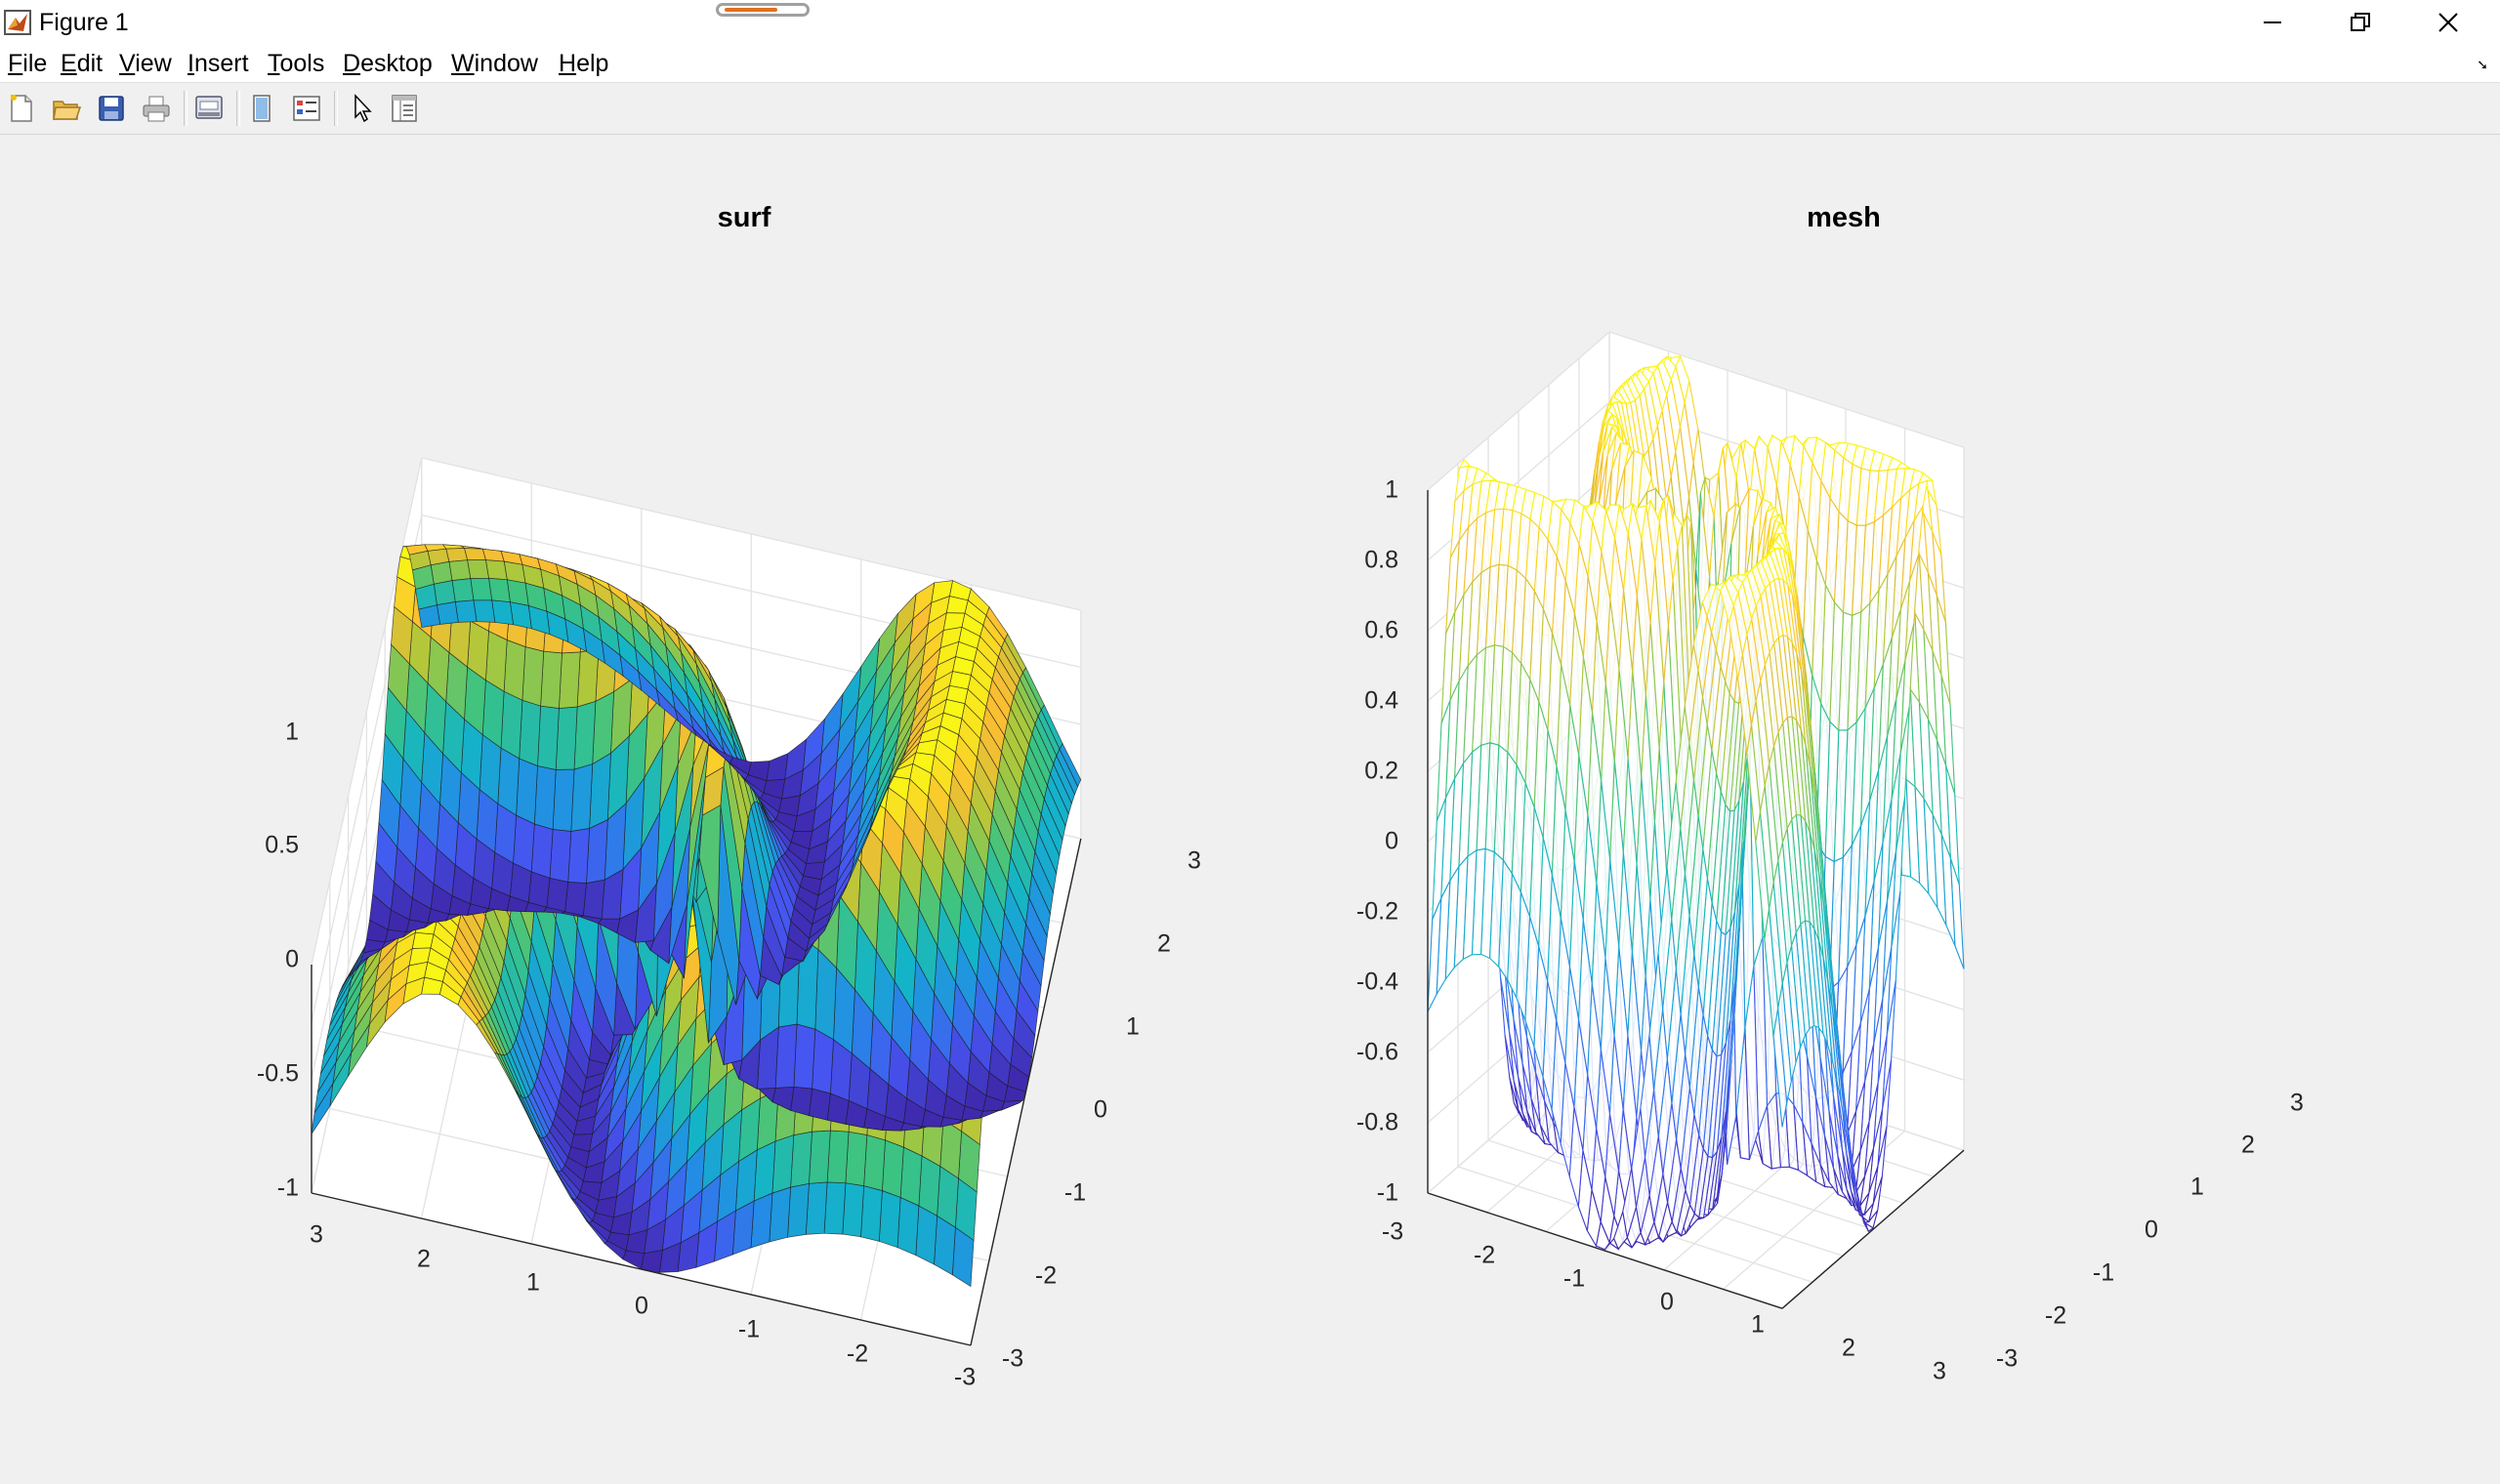  Describe the element at coordinates (111, 109) in the screenshot. I see `save-icon` at that location.